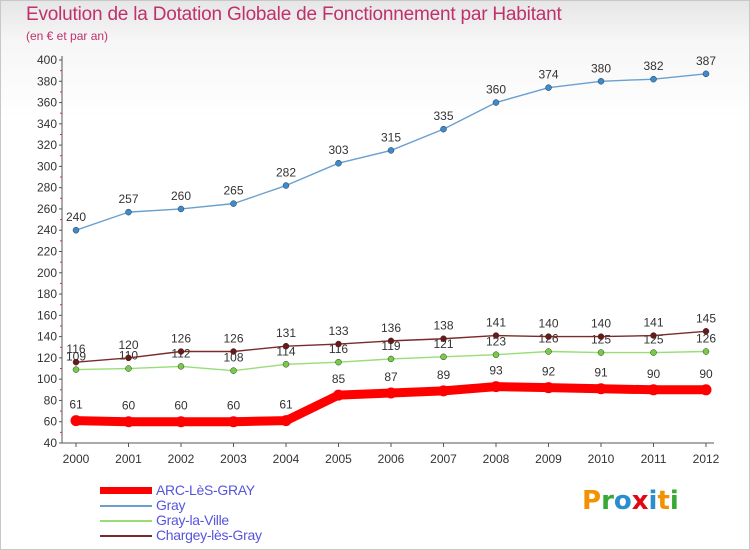 The image size is (750, 550). I want to click on data-label-gray: 260, so click(181, 196).